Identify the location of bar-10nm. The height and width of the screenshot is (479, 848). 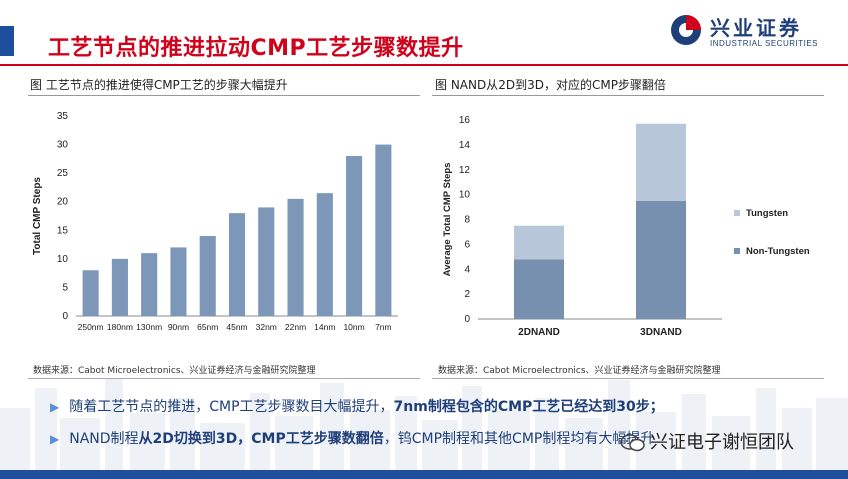
(354, 236).